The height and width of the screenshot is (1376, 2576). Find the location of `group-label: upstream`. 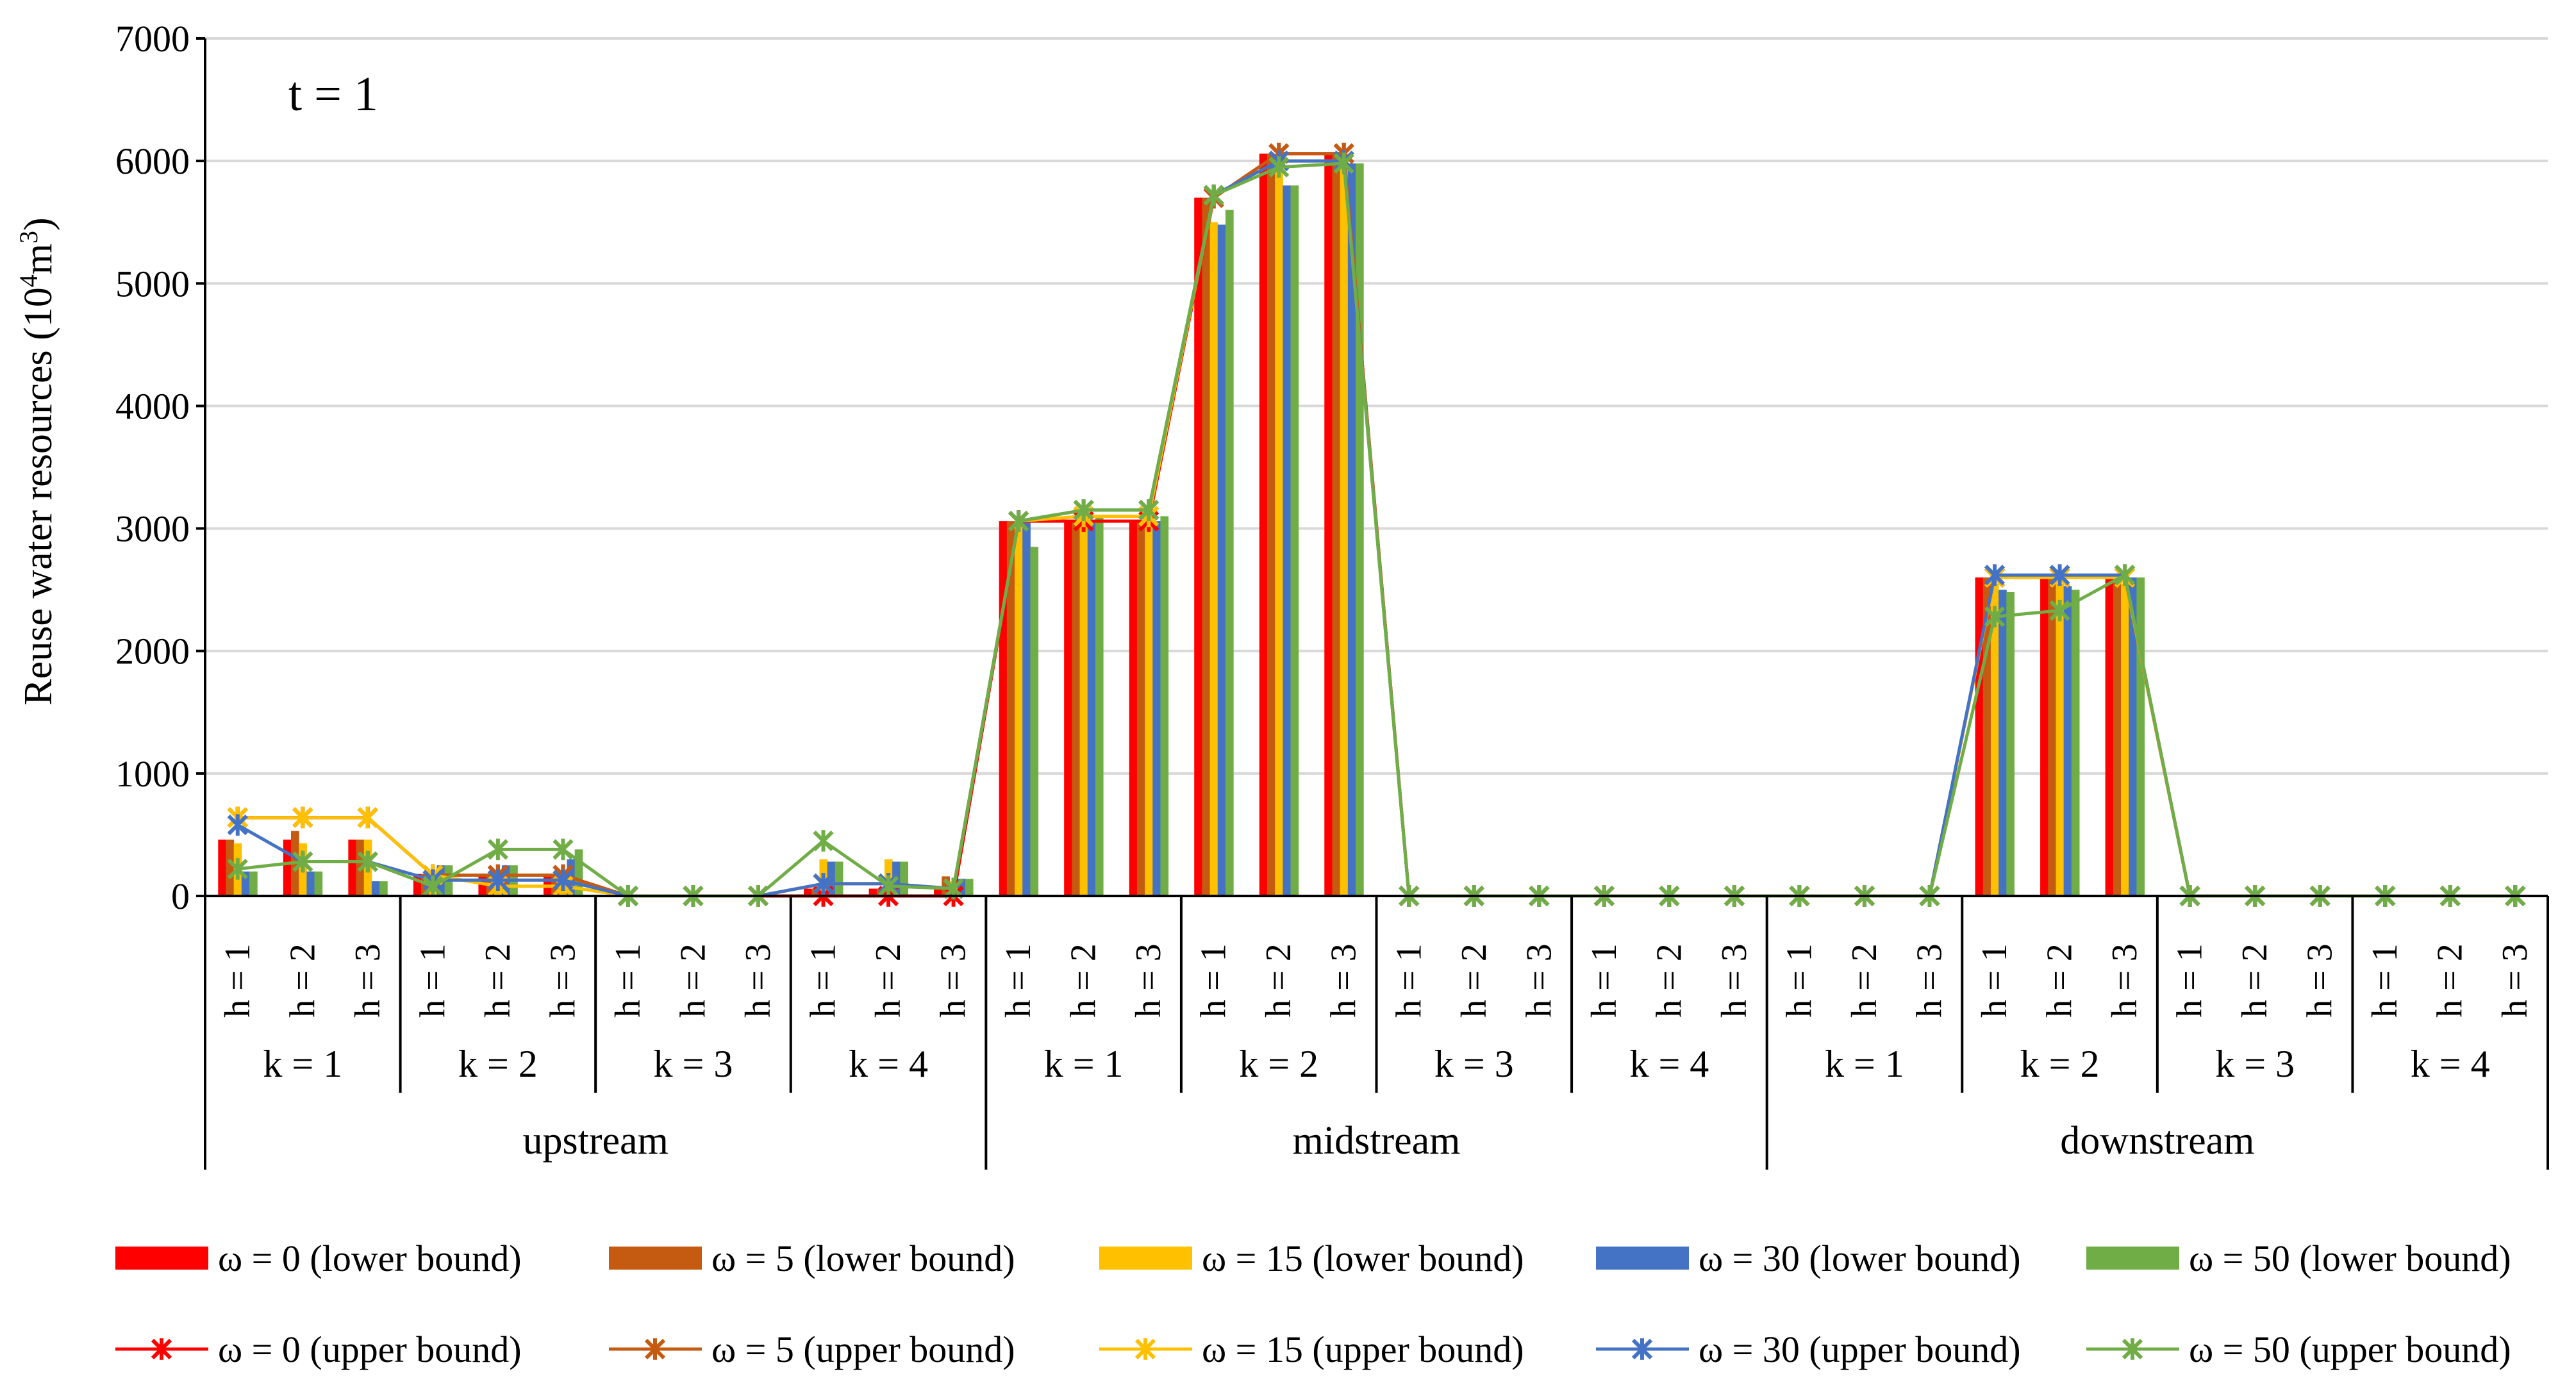

group-label: upstream is located at coordinates (596, 1141).